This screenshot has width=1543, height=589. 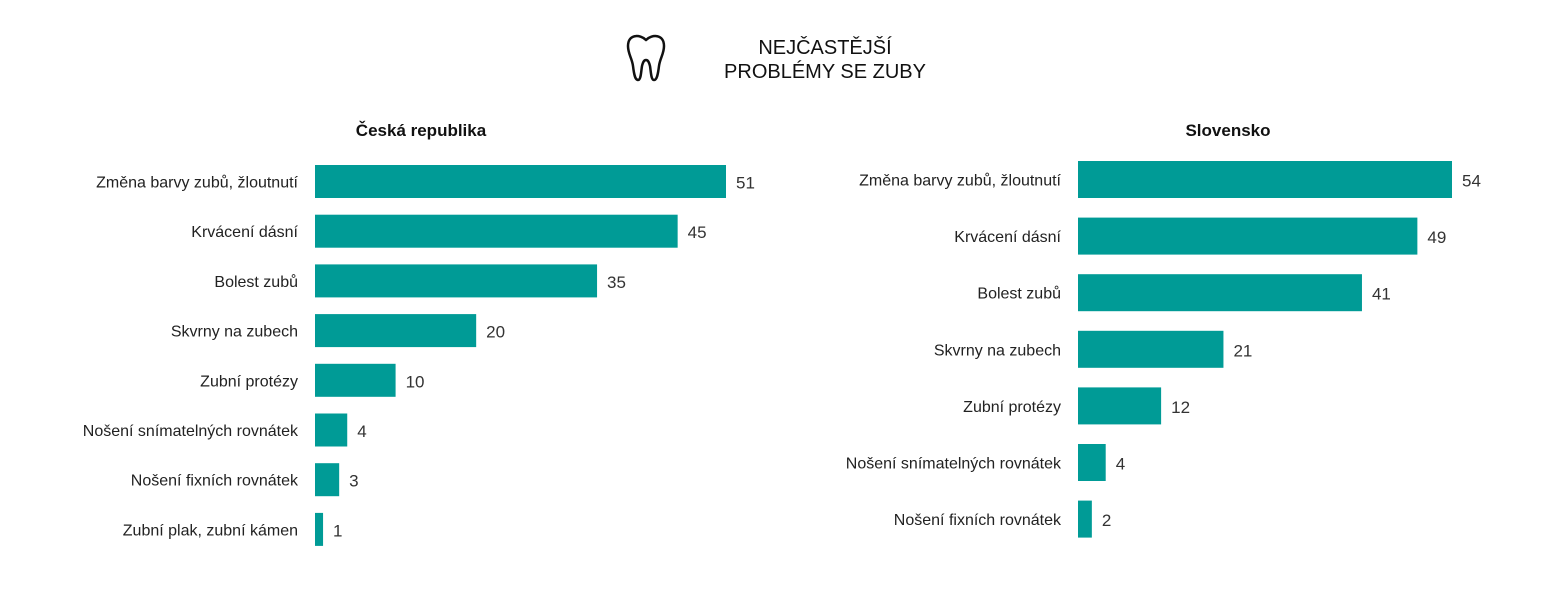 I want to click on chart-title: Česká republika, so click(x=421, y=130).